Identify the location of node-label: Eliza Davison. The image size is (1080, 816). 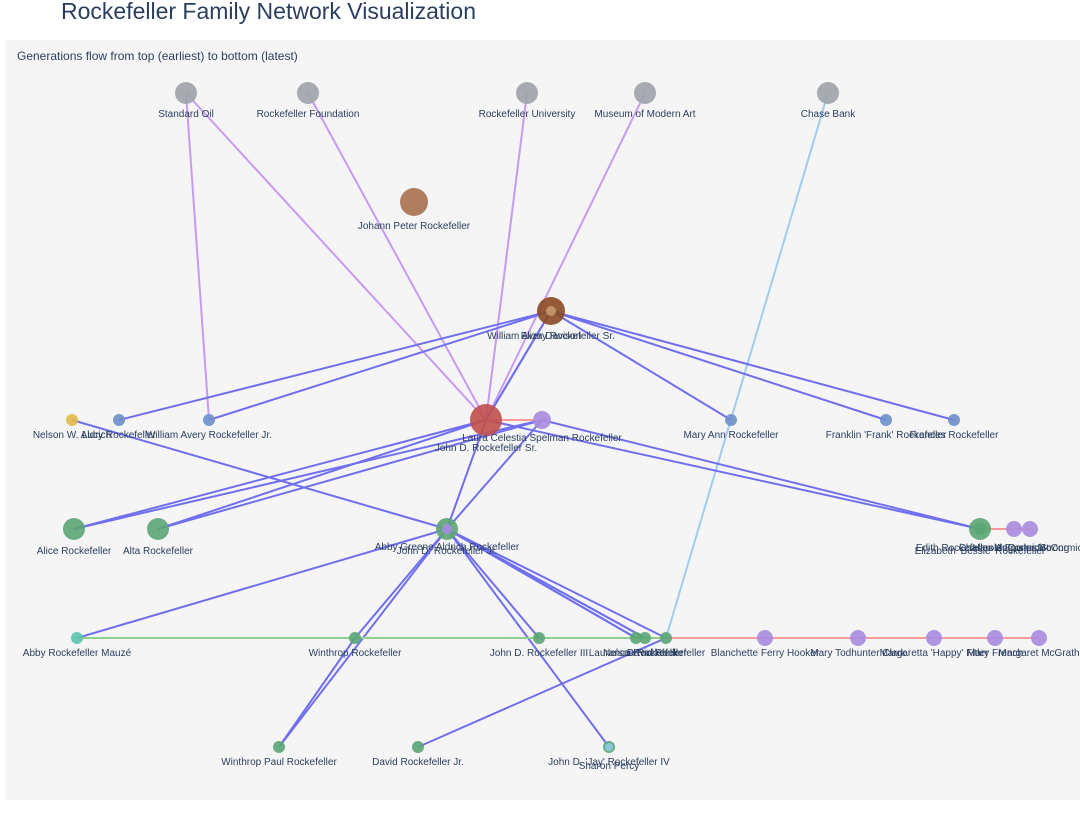
(551, 336).